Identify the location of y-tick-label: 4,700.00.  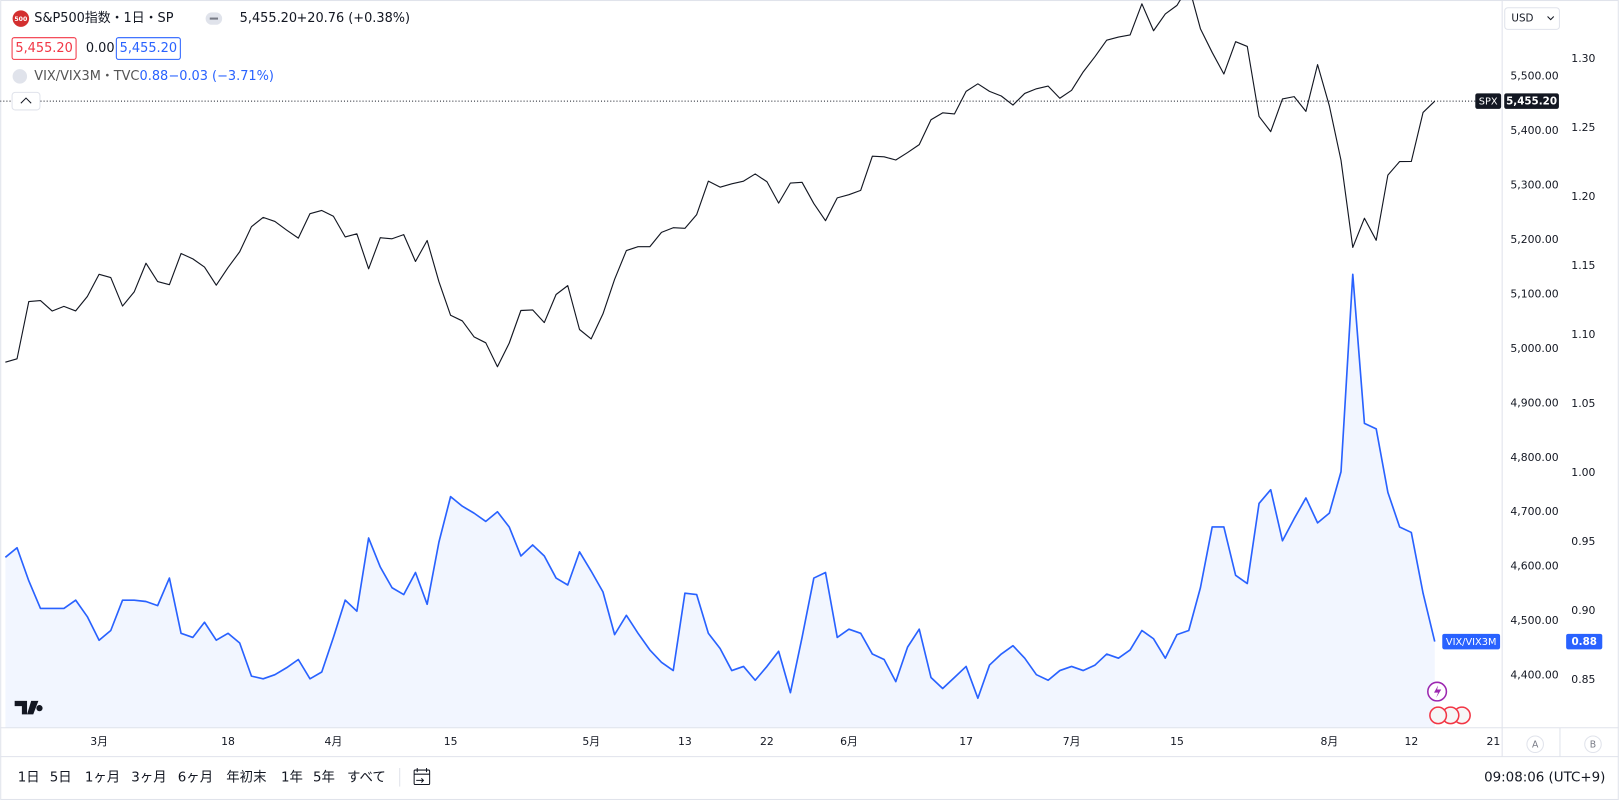
(1534, 511).